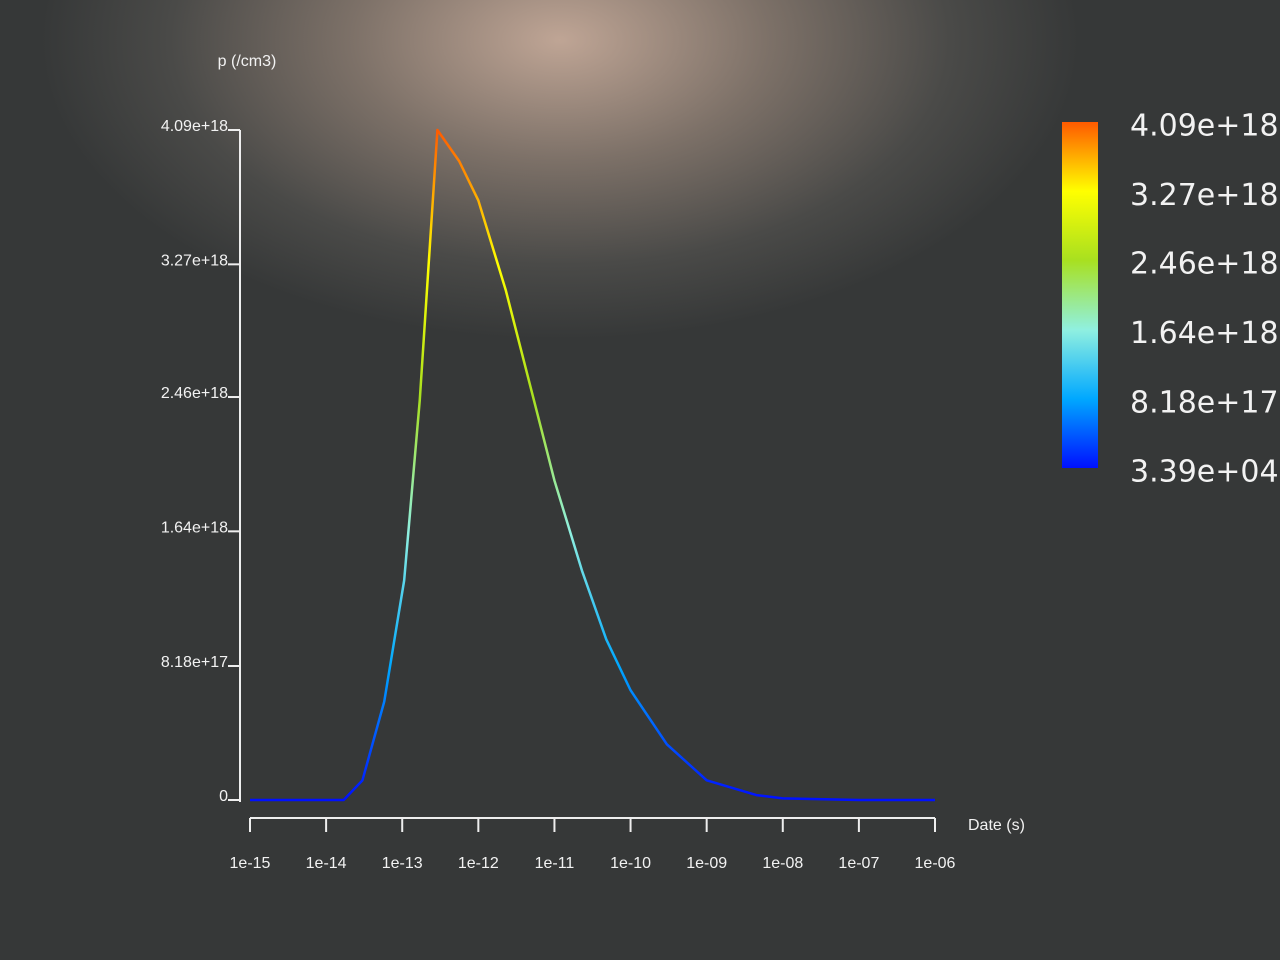 The height and width of the screenshot is (960, 1280). What do you see at coordinates (996, 825) in the screenshot?
I see `x-axis-label: Date (s)` at bounding box center [996, 825].